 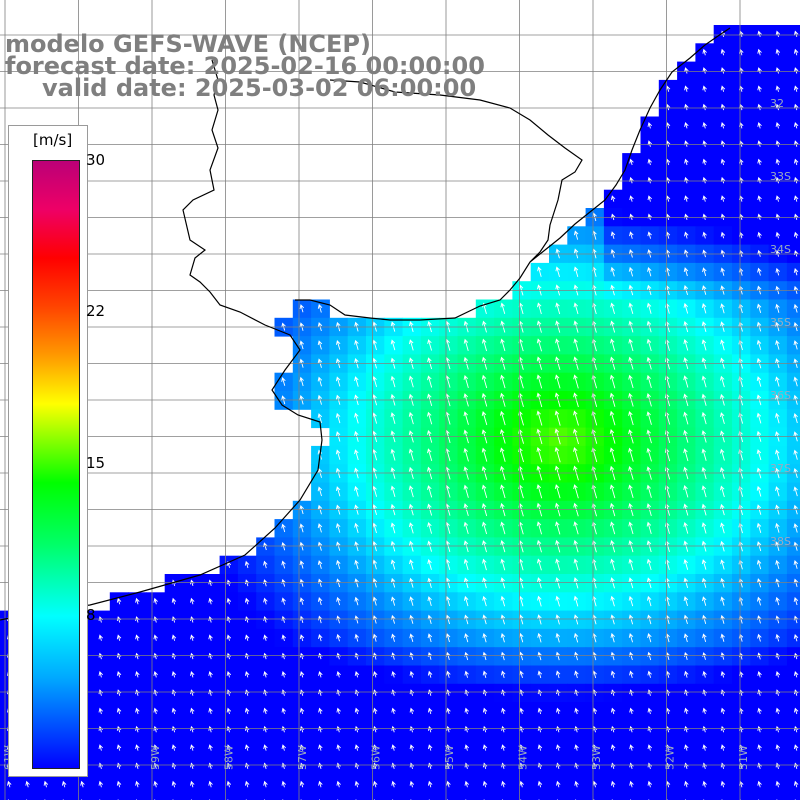 What do you see at coordinates (596, 757) in the screenshot?
I see `longitude-label: 53W` at bounding box center [596, 757].